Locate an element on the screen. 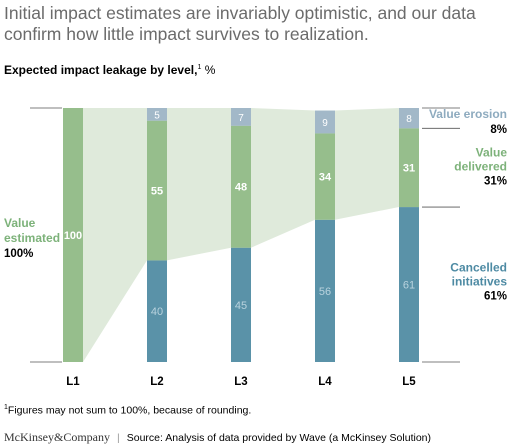 The image size is (513, 448). bar-delivered-l5 is located at coordinates (409, 168).